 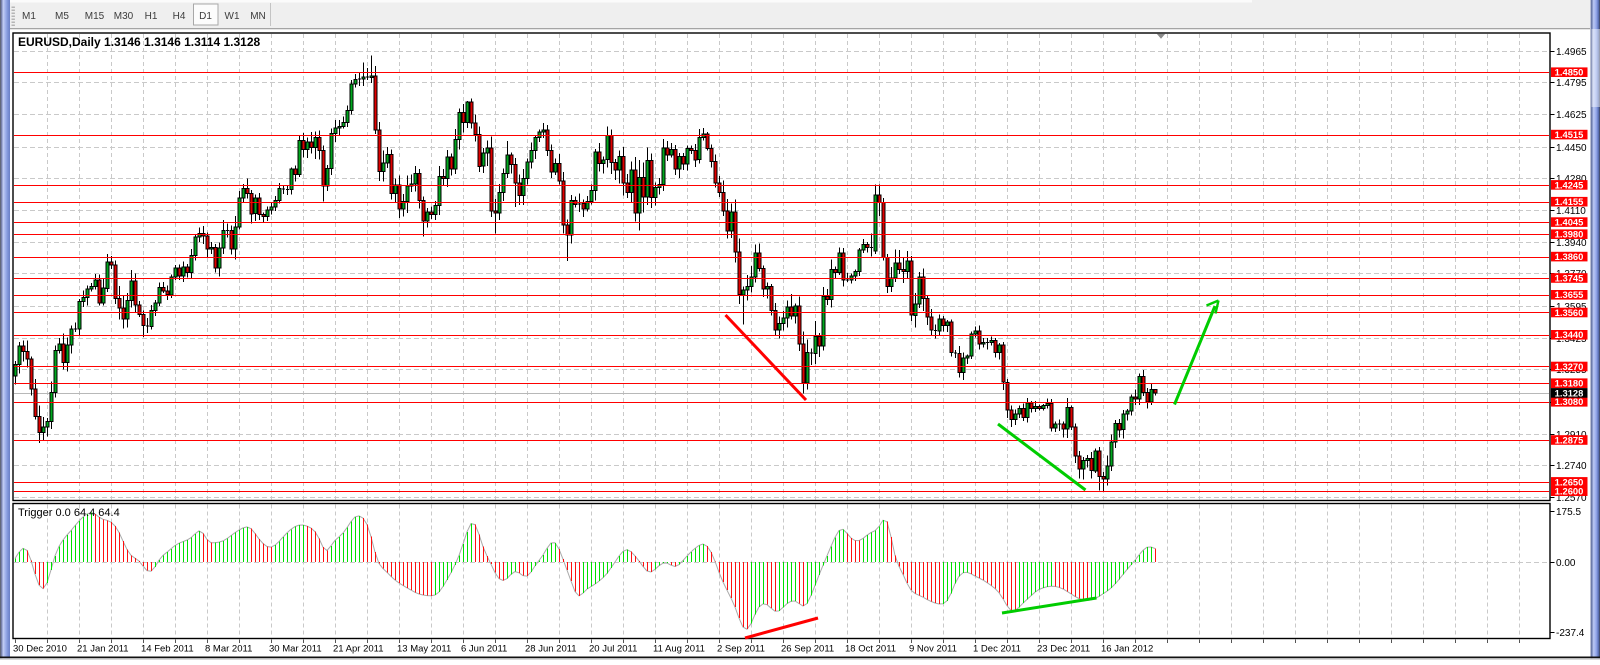 I want to click on svg-text: Trigger 0.0 64.4 64.4, so click(x=69, y=513).